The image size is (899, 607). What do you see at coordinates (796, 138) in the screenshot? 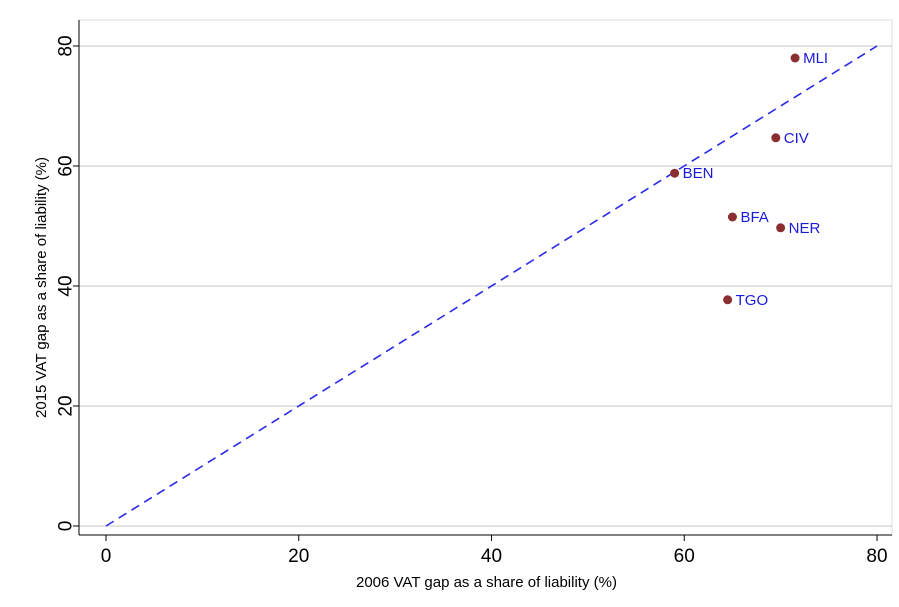
I see `point-label-civ: CIV` at bounding box center [796, 138].